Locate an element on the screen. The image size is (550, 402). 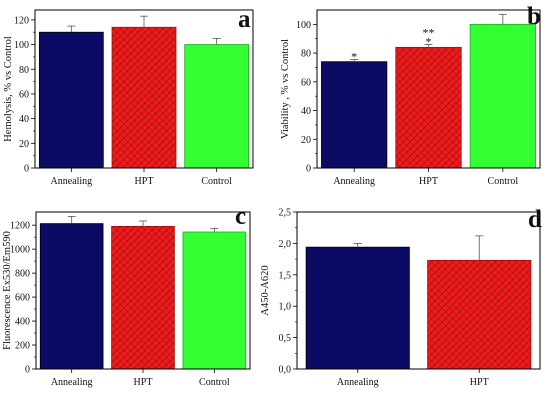
b-y-tick-label: 0 is located at coordinates (308, 169).